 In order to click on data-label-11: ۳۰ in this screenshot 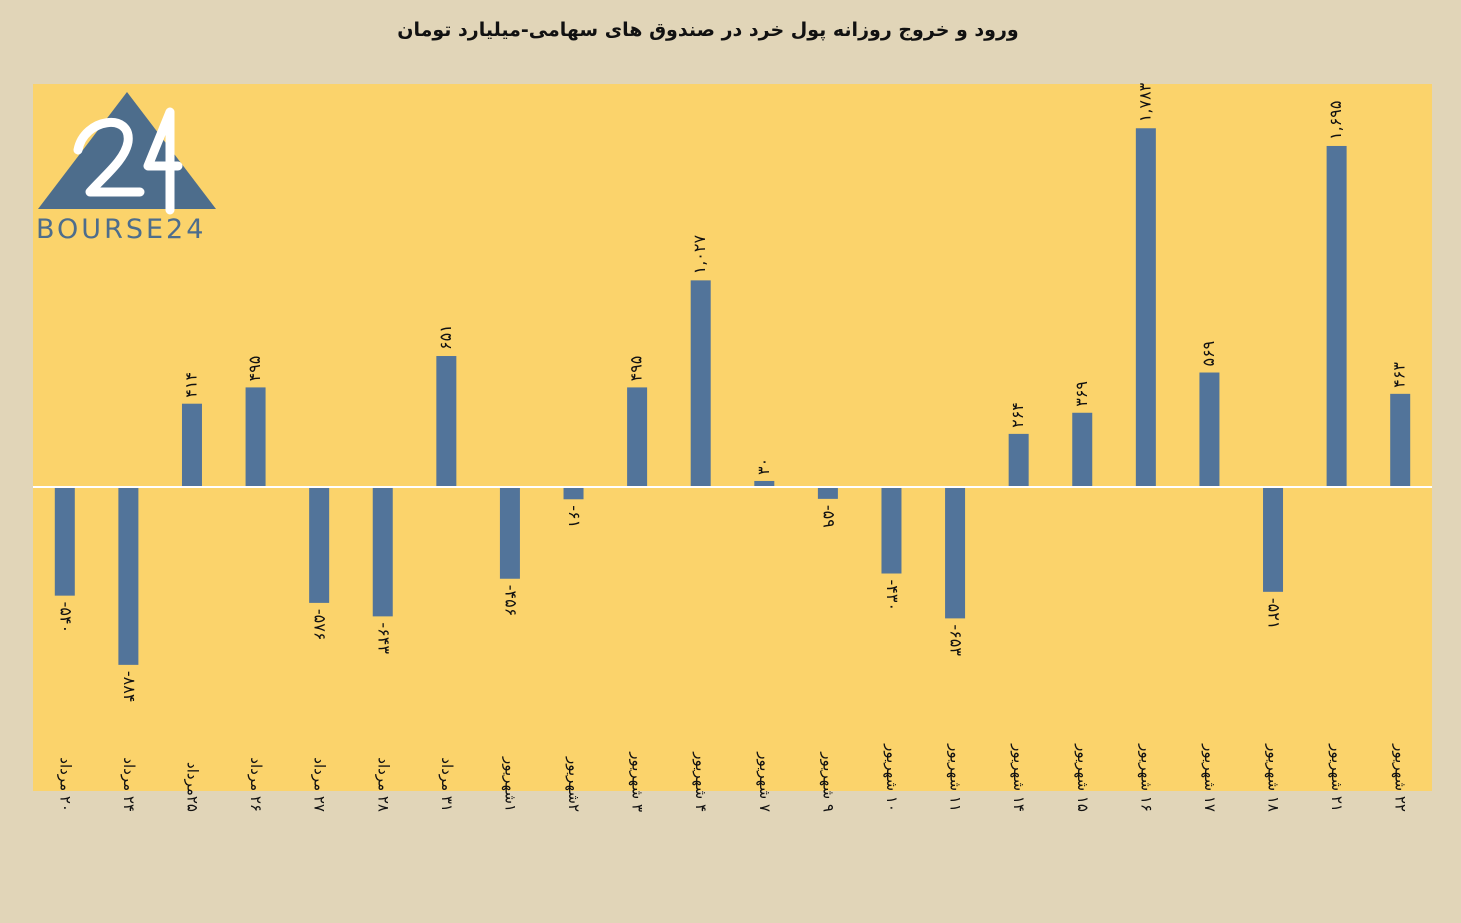, I will do `click(763, 466)`.